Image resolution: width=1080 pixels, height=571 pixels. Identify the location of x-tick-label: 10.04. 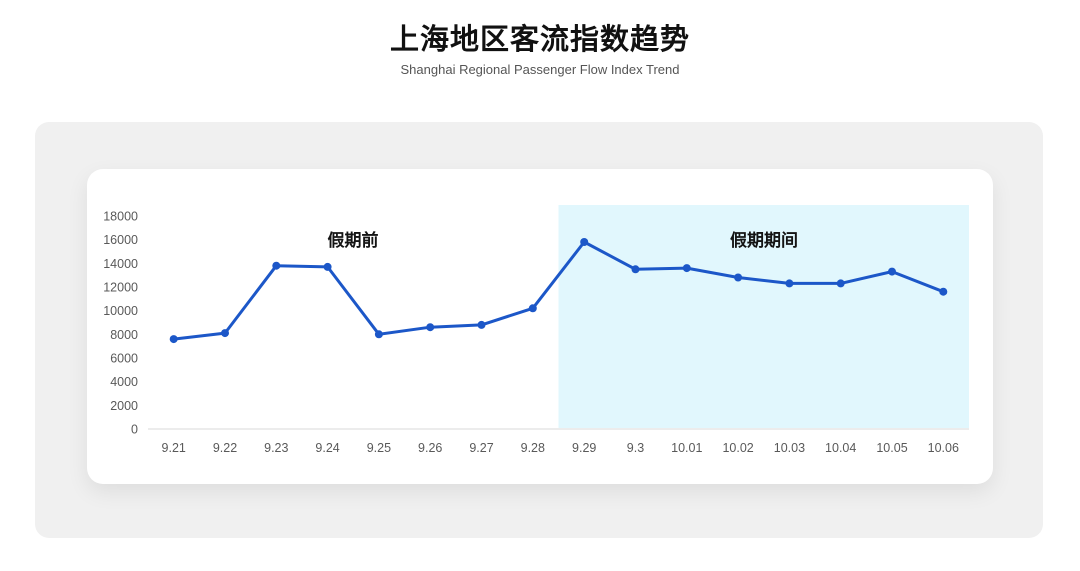
(840, 448).